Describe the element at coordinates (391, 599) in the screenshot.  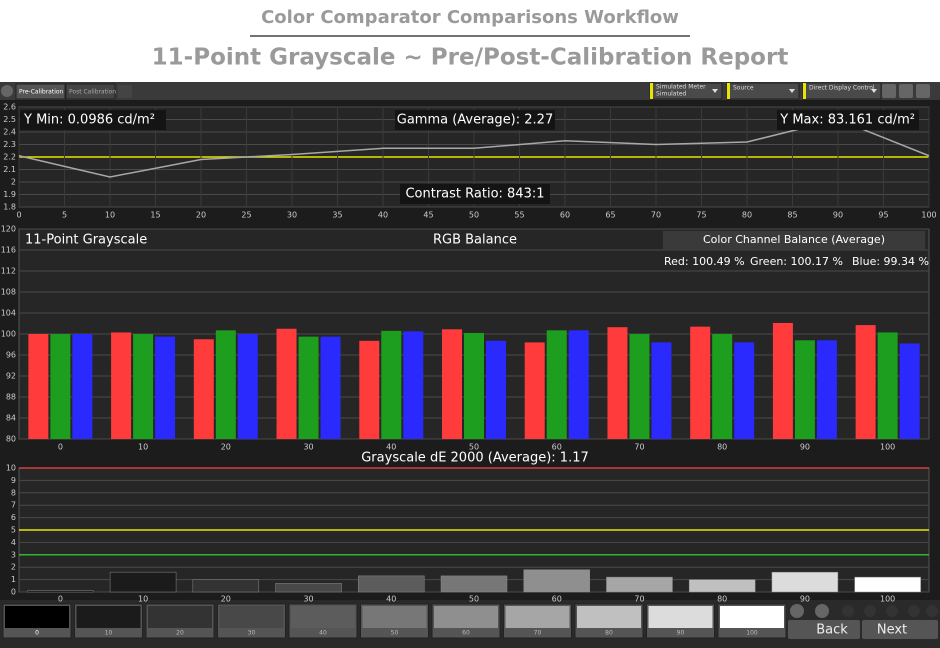
I see `x-tick-label: 40` at that location.